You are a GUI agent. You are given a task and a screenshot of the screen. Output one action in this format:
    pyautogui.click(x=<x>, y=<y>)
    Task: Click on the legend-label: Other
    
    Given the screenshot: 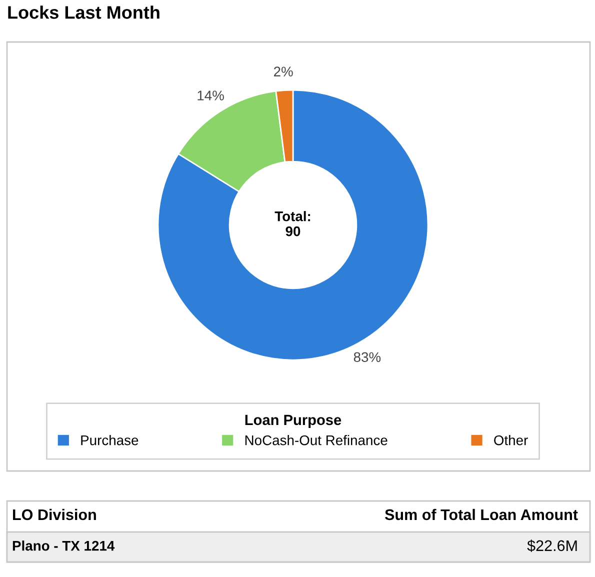 What is the action you would take?
    pyautogui.click(x=511, y=440)
    